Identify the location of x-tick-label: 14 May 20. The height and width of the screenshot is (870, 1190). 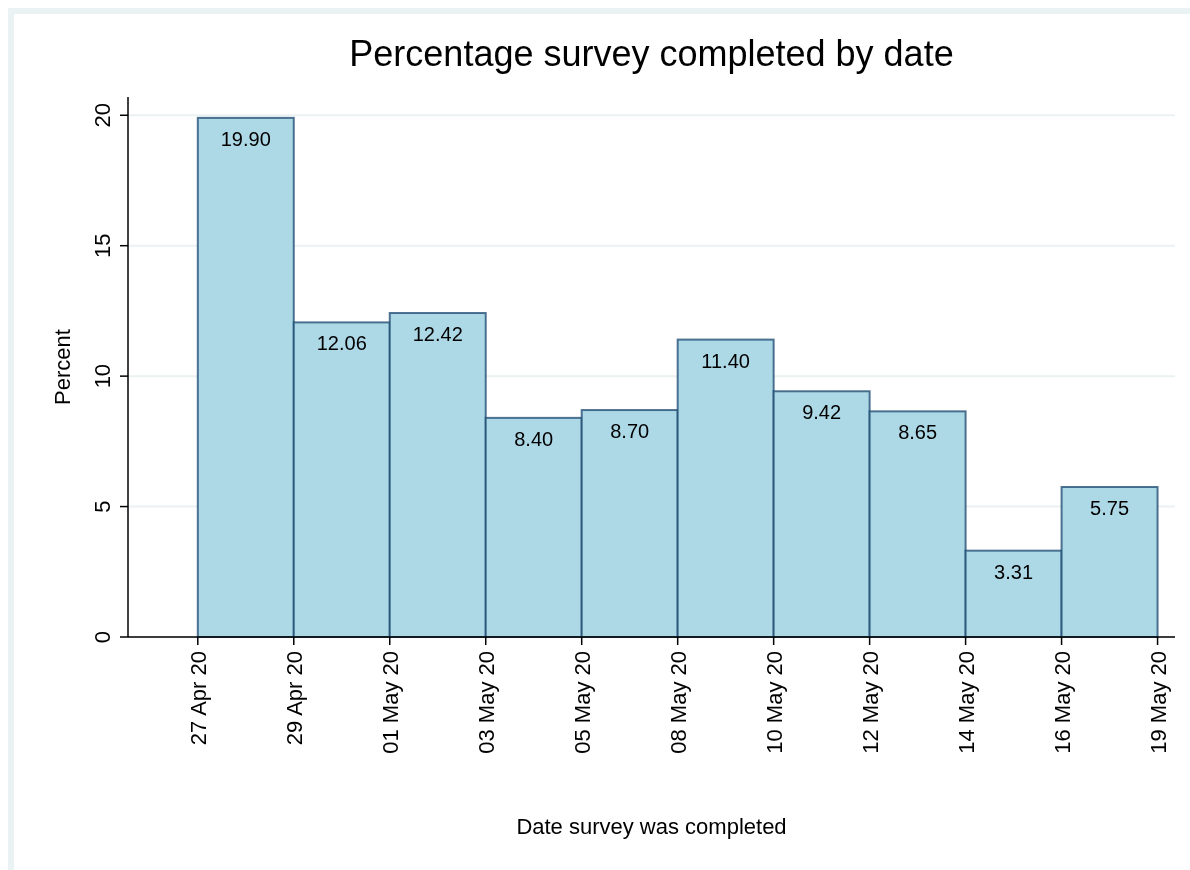
(966, 702).